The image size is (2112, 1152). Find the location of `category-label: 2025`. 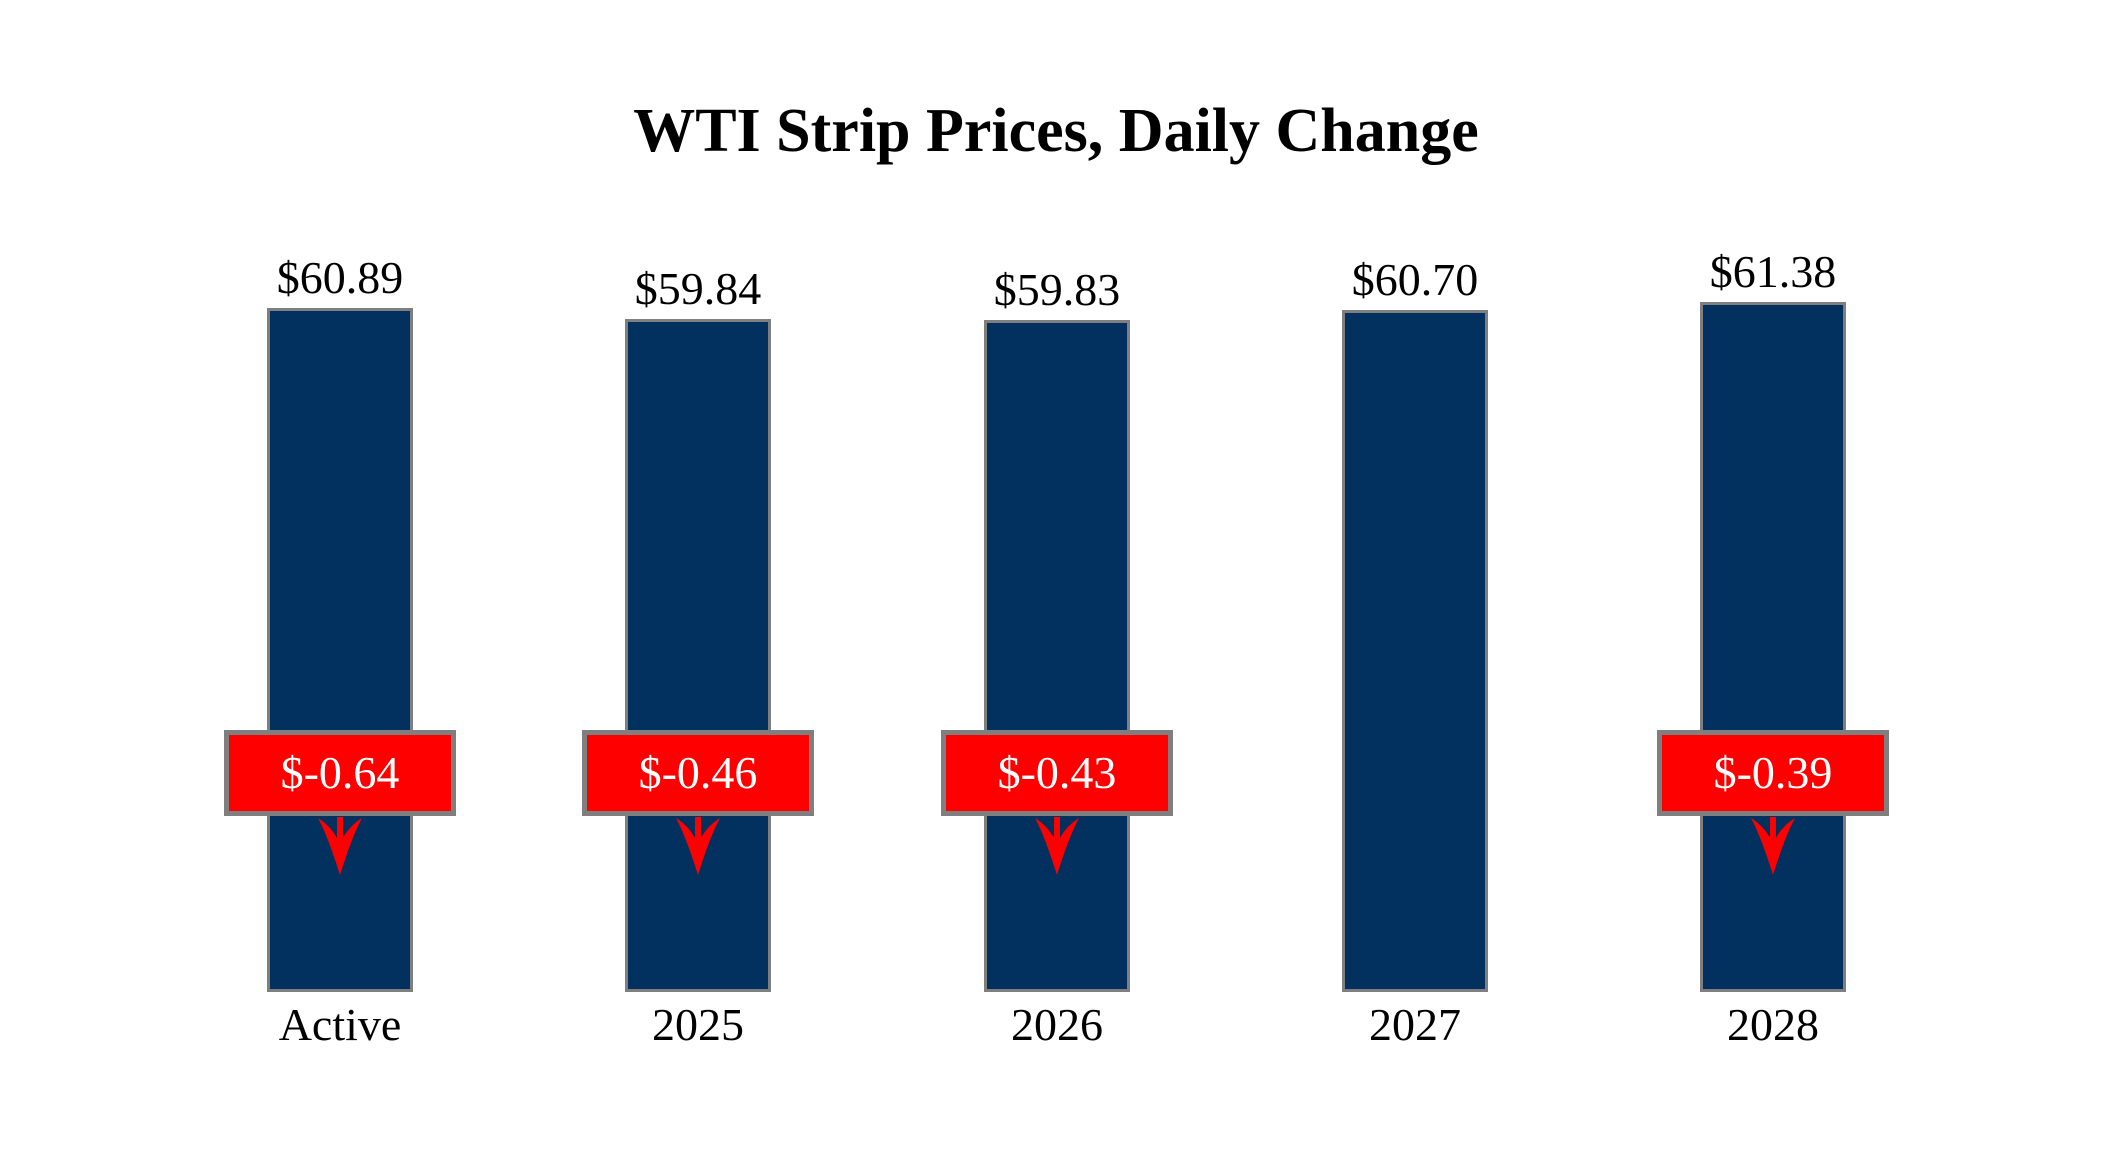

category-label: 2025 is located at coordinates (698, 1024).